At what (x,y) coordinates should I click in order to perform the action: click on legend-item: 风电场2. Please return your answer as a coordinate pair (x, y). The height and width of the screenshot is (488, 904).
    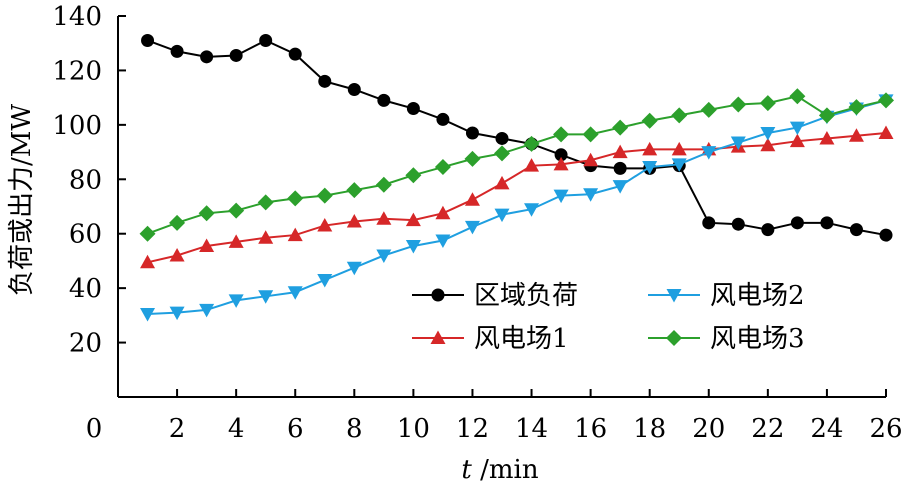
    Looking at the image, I should click on (726, 296).